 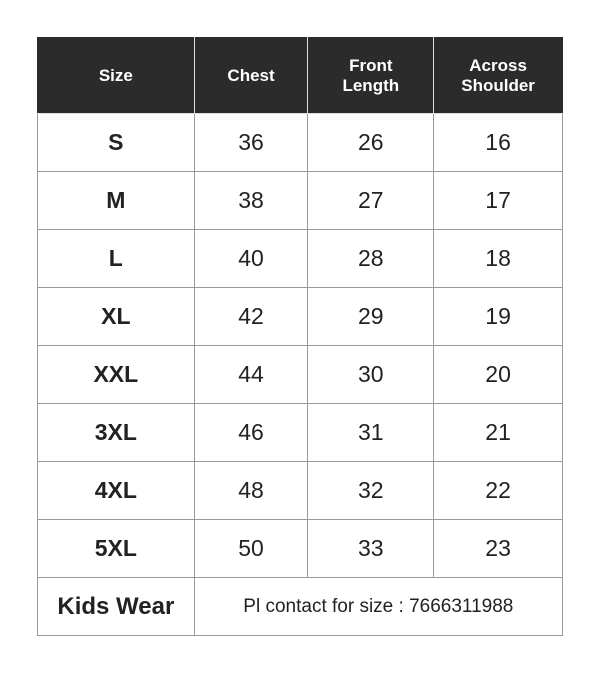 I want to click on measure-cell: 32, so click(x=371, y=490).